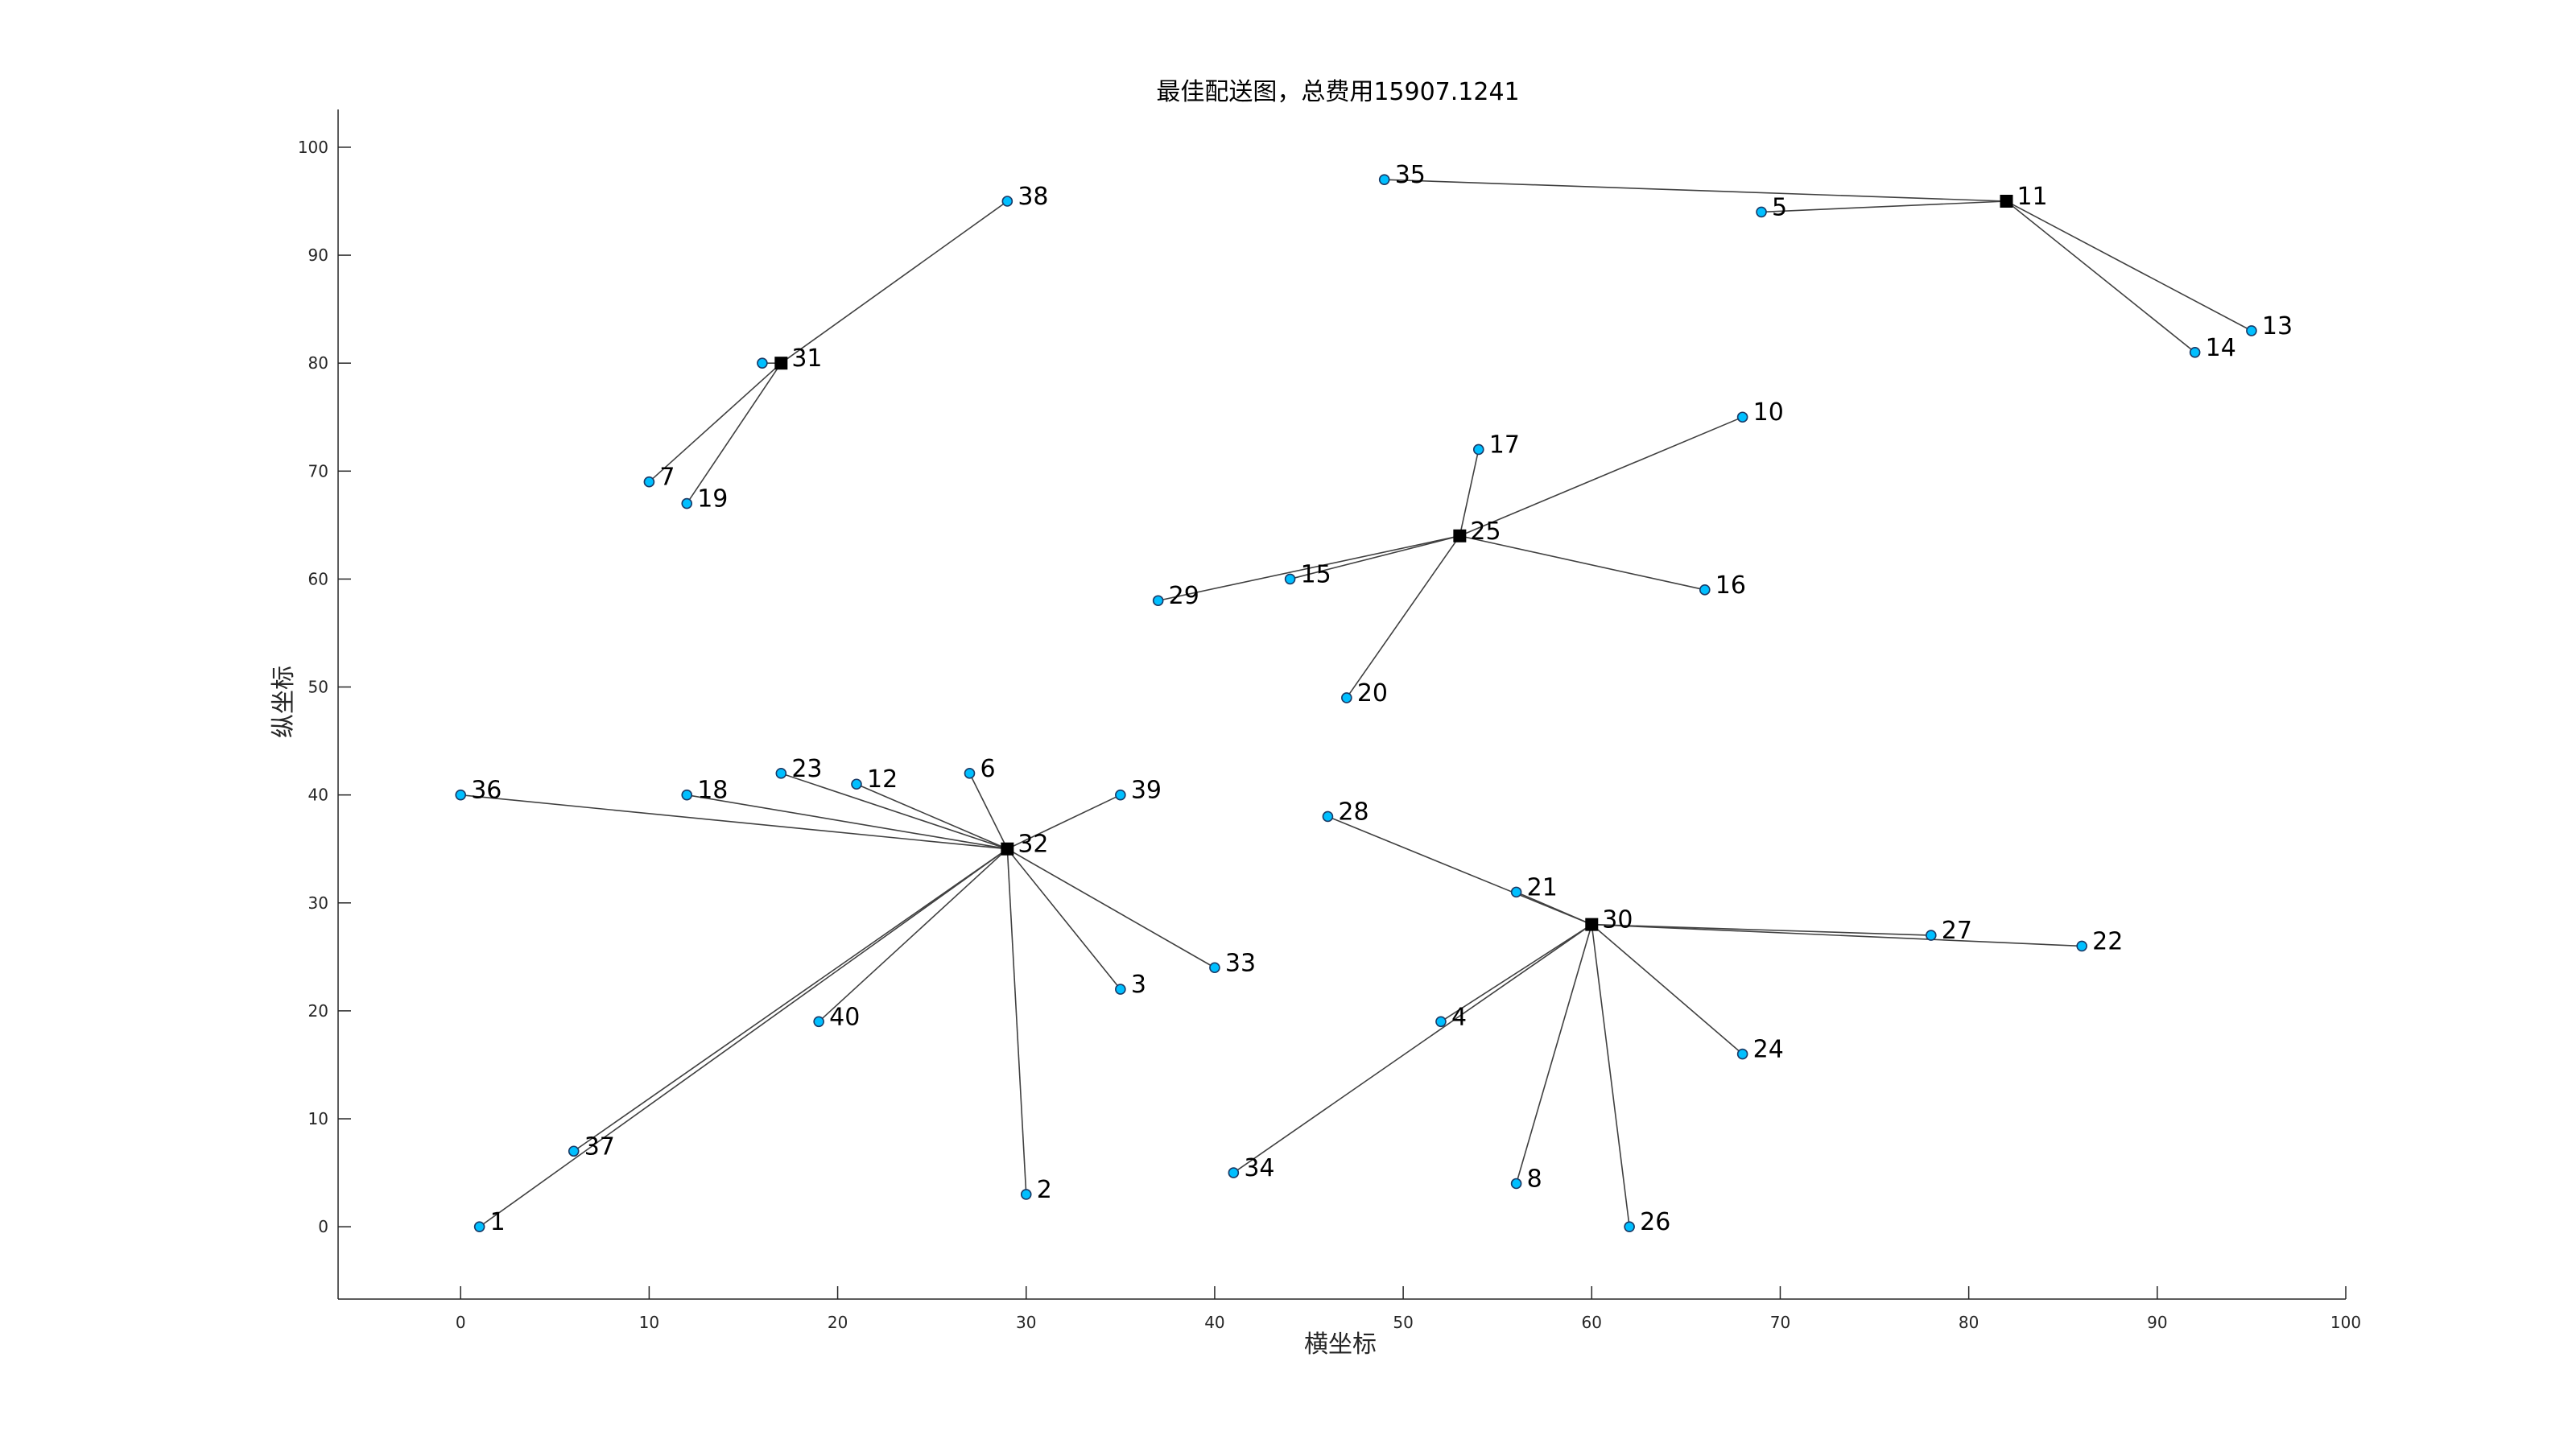 Image resolution: width=2576 pixels, height=1452 pixels. I want to click on x-tick-label: 30, so click(1026, 1322).